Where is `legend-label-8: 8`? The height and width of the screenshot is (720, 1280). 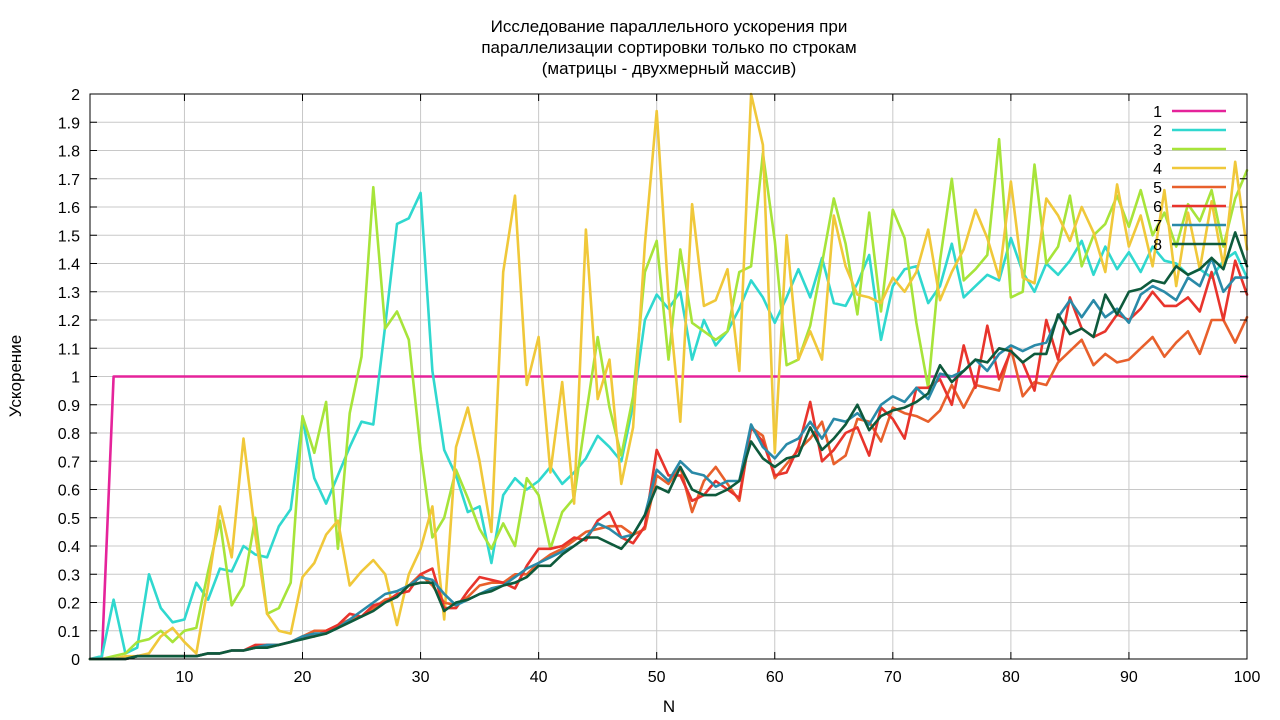 legend-label-8: 8 is located at coordinates (1157, 245).